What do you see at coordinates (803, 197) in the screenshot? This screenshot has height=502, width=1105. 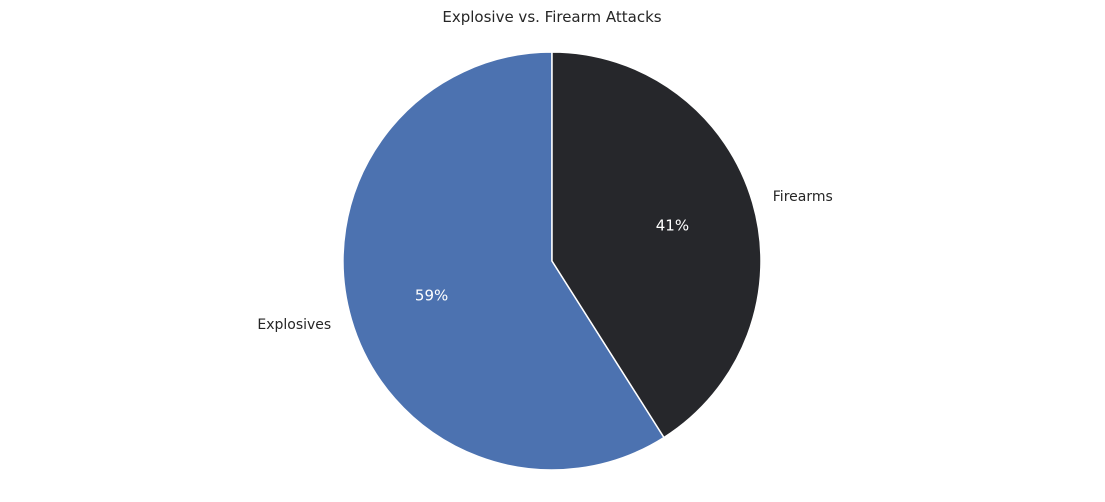 I see `slice-label-firearms: Firearms` at bounding box center [803, 197].